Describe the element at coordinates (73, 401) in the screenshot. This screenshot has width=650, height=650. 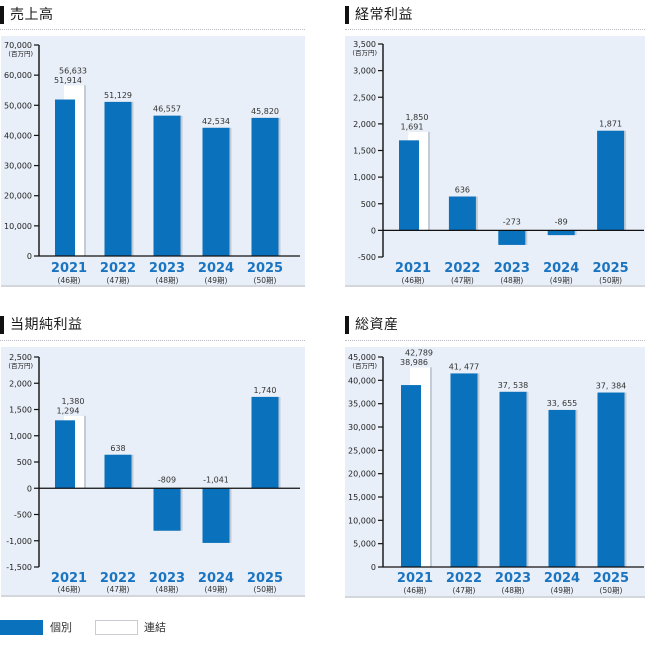
I see `value-label-consolidated-2021: 1,380` at that location.